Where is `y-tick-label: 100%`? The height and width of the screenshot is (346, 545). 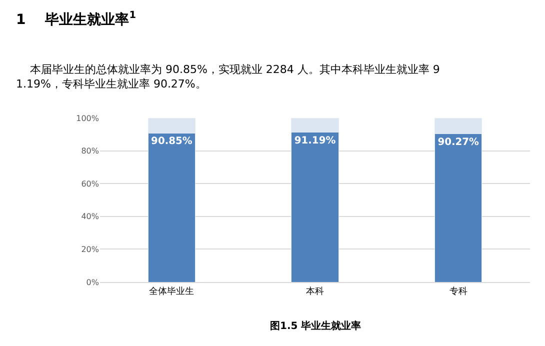
y-tick-label: 100% is located at coordinates (88, 118).